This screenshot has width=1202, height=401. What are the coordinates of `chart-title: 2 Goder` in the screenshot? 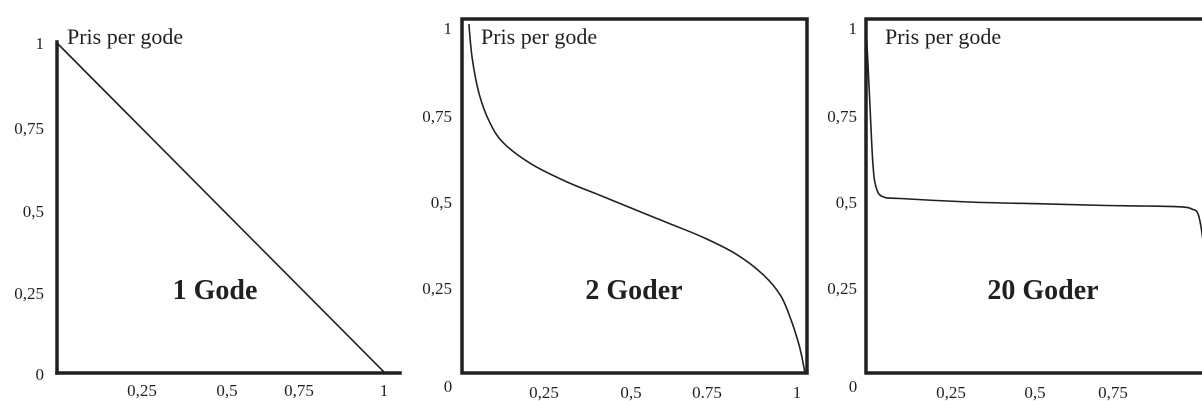 It's located at (633, 290).